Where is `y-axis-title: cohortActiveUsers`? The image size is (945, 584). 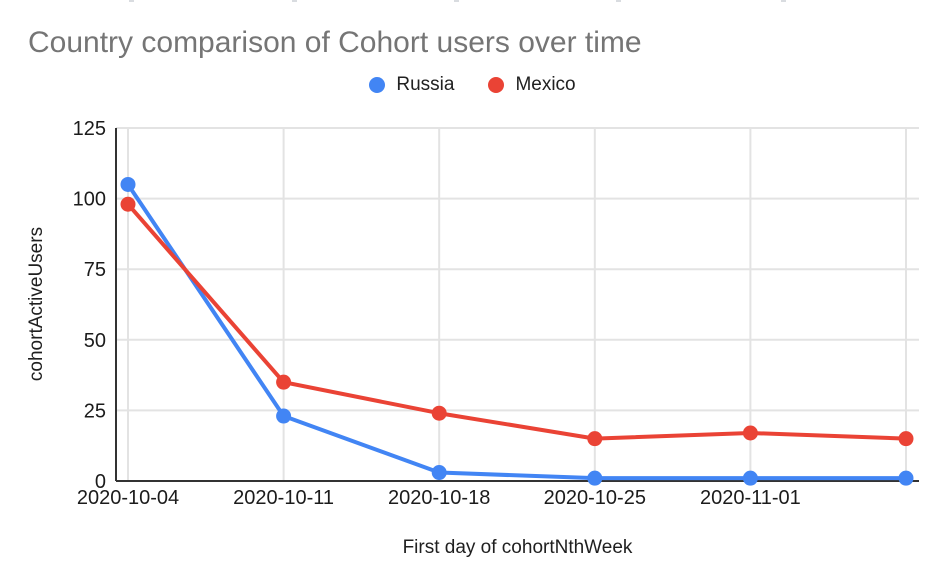
y-axis-title: cohortActiveUsers is located at coordinates (36, 304).